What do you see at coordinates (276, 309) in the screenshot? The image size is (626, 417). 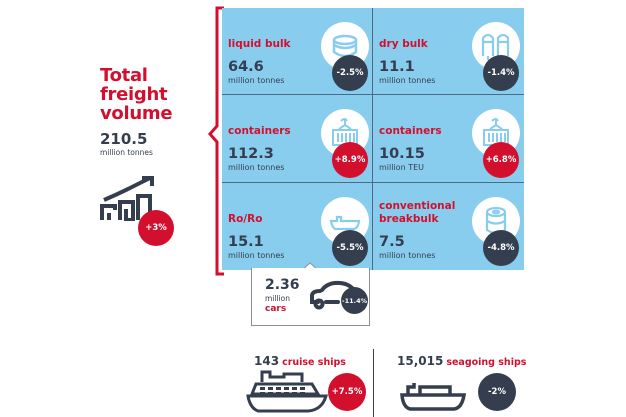 I see `cars-label: cars` at bounding box center [276, 309].